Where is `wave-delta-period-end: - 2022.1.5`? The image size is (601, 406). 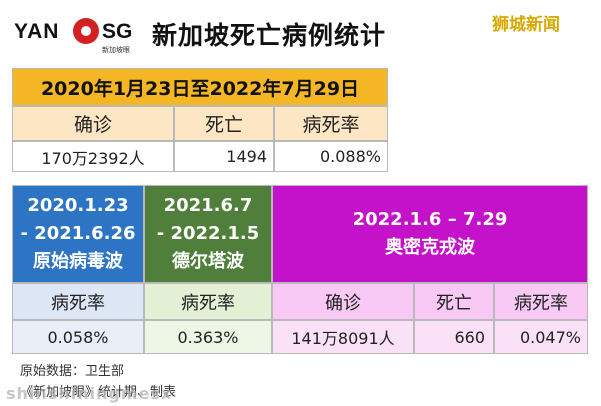 wave-delta-period-end: - 2022.1.5 is located at coordinates (208, 233).